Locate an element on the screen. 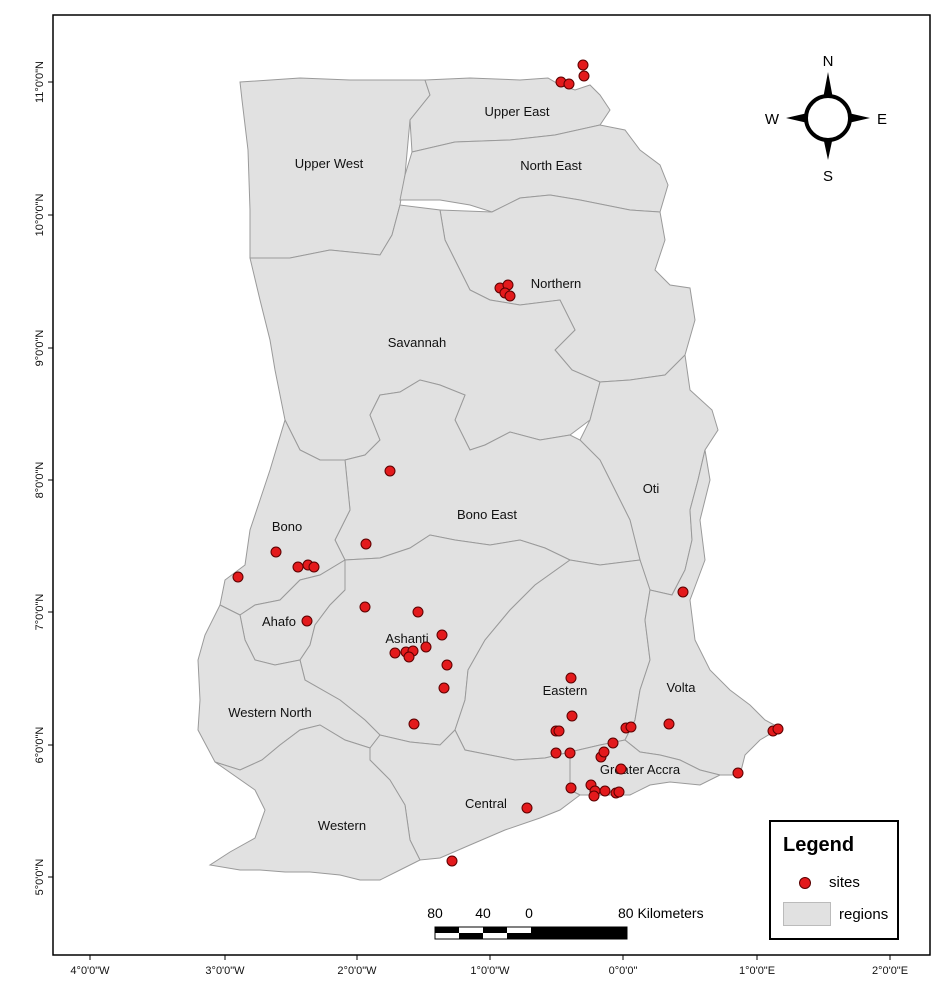  lat-tick-label: 7°0'0"N is located at coordinates (40, 612).